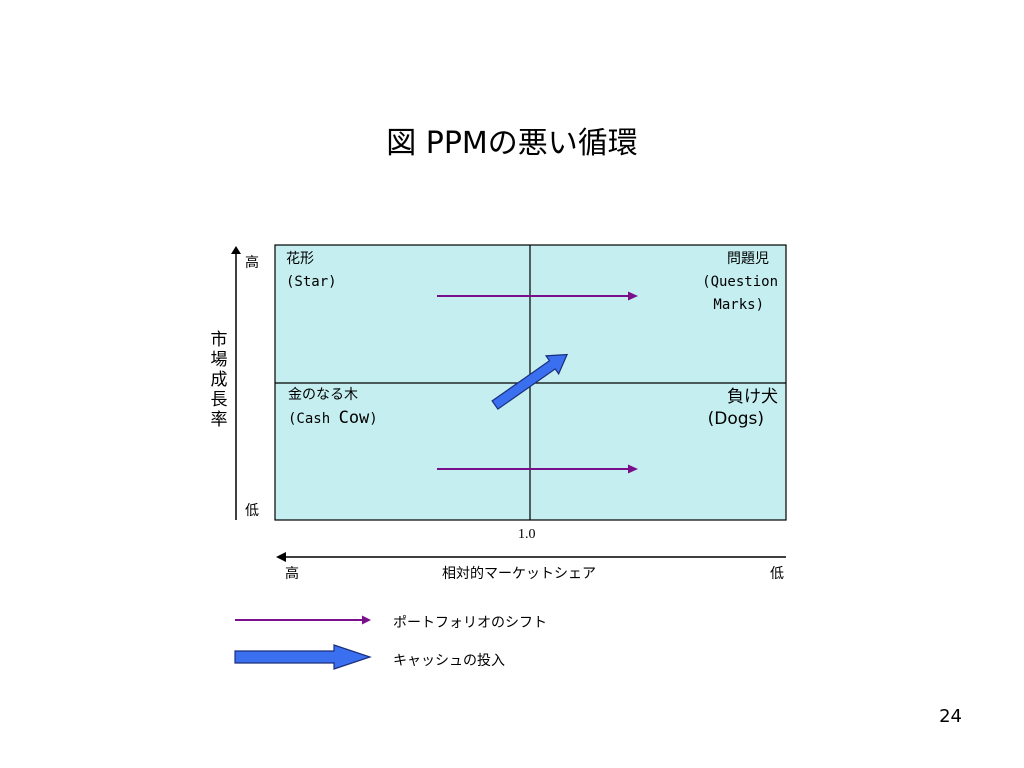 The width and height of the screenshot is (1024, 768). Describe the element at coordinates (777, 574) in the screenshot. I see `x-axis-low-label: 低` at that location.